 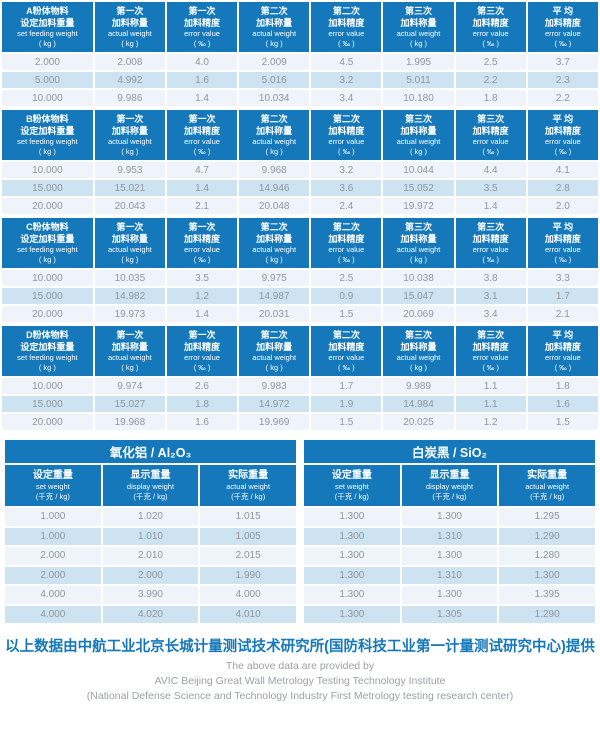 What do you see at coordinates (418, 278) in the screenshot?
I see `data-cell: 10.038` at bounding box center [418, 278].